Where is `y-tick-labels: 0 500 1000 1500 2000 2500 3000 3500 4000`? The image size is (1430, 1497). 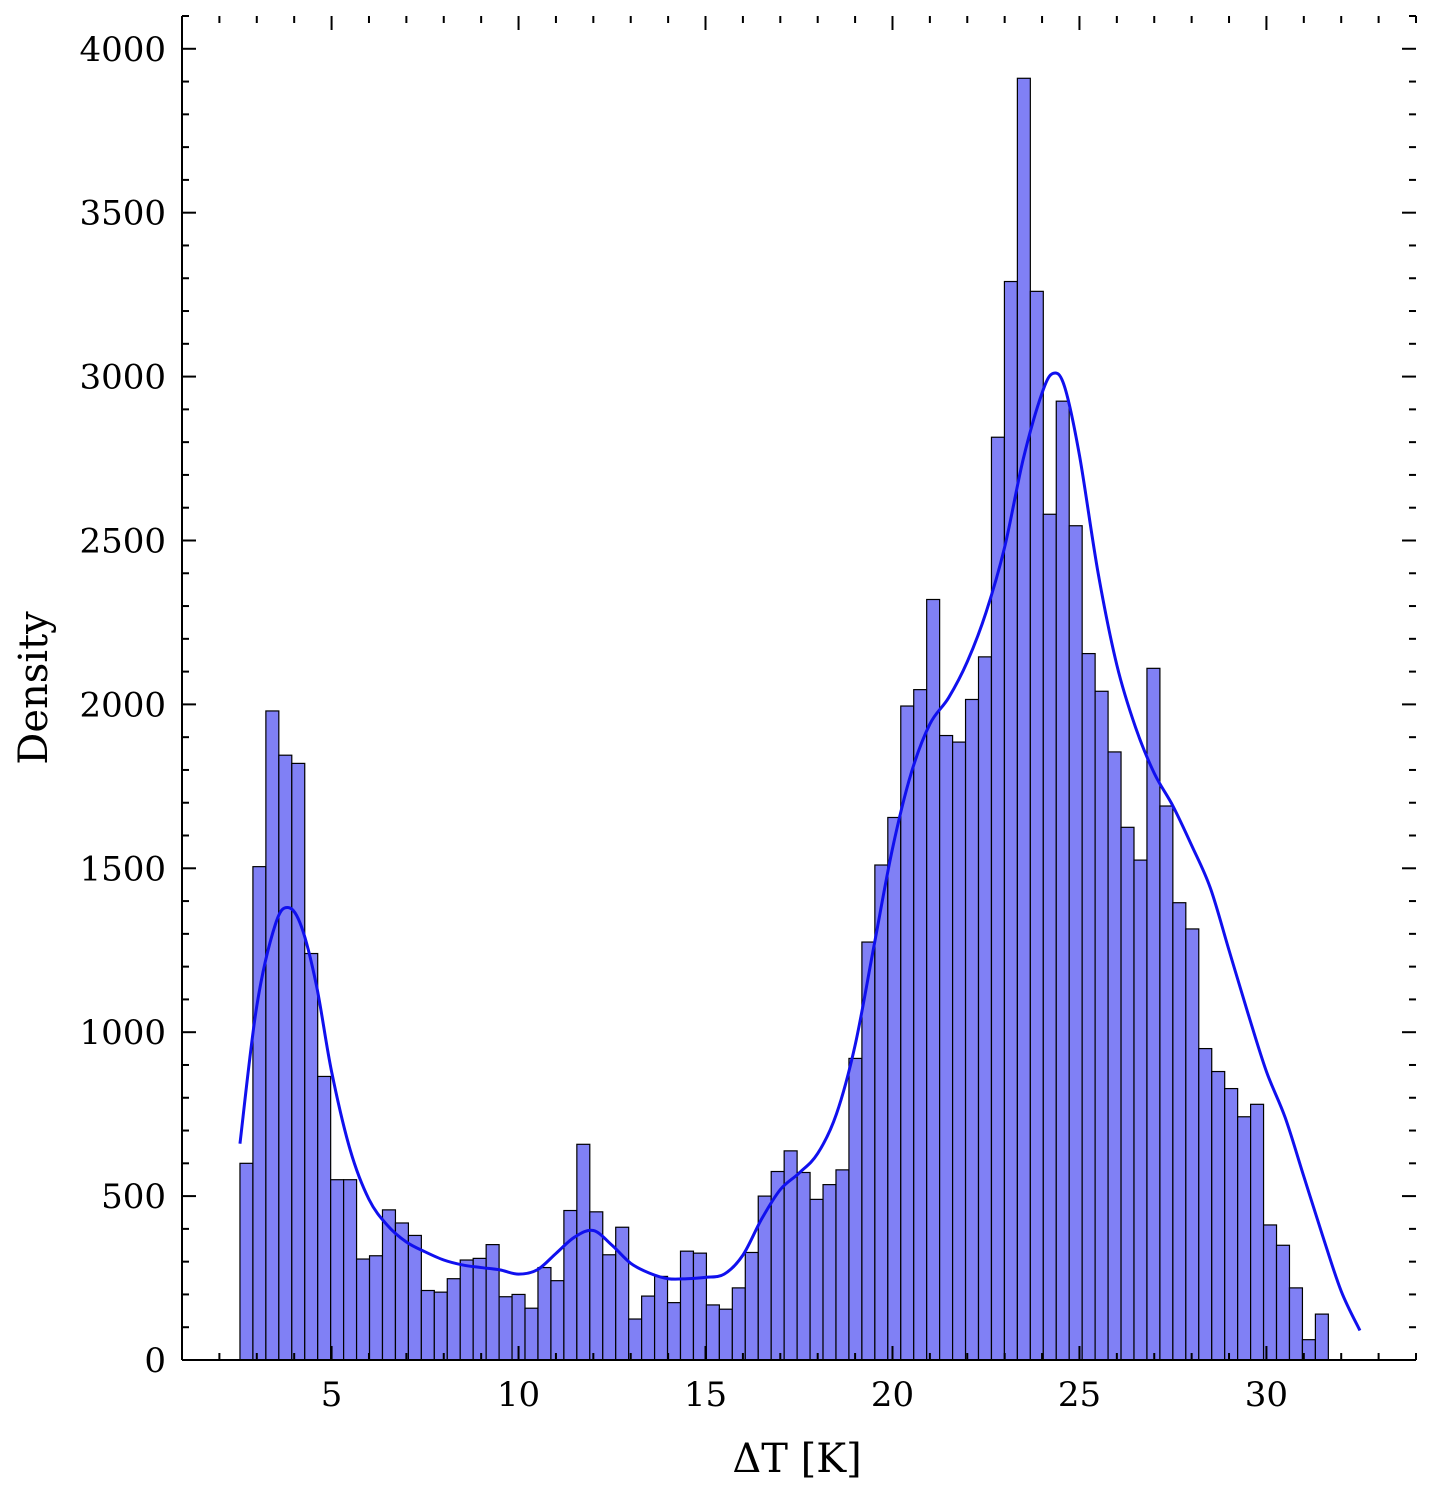
y-tick-labels: 0 500 1000 1500 2000 2500 3000 3500 4000 is located at coordinates (122, 705).